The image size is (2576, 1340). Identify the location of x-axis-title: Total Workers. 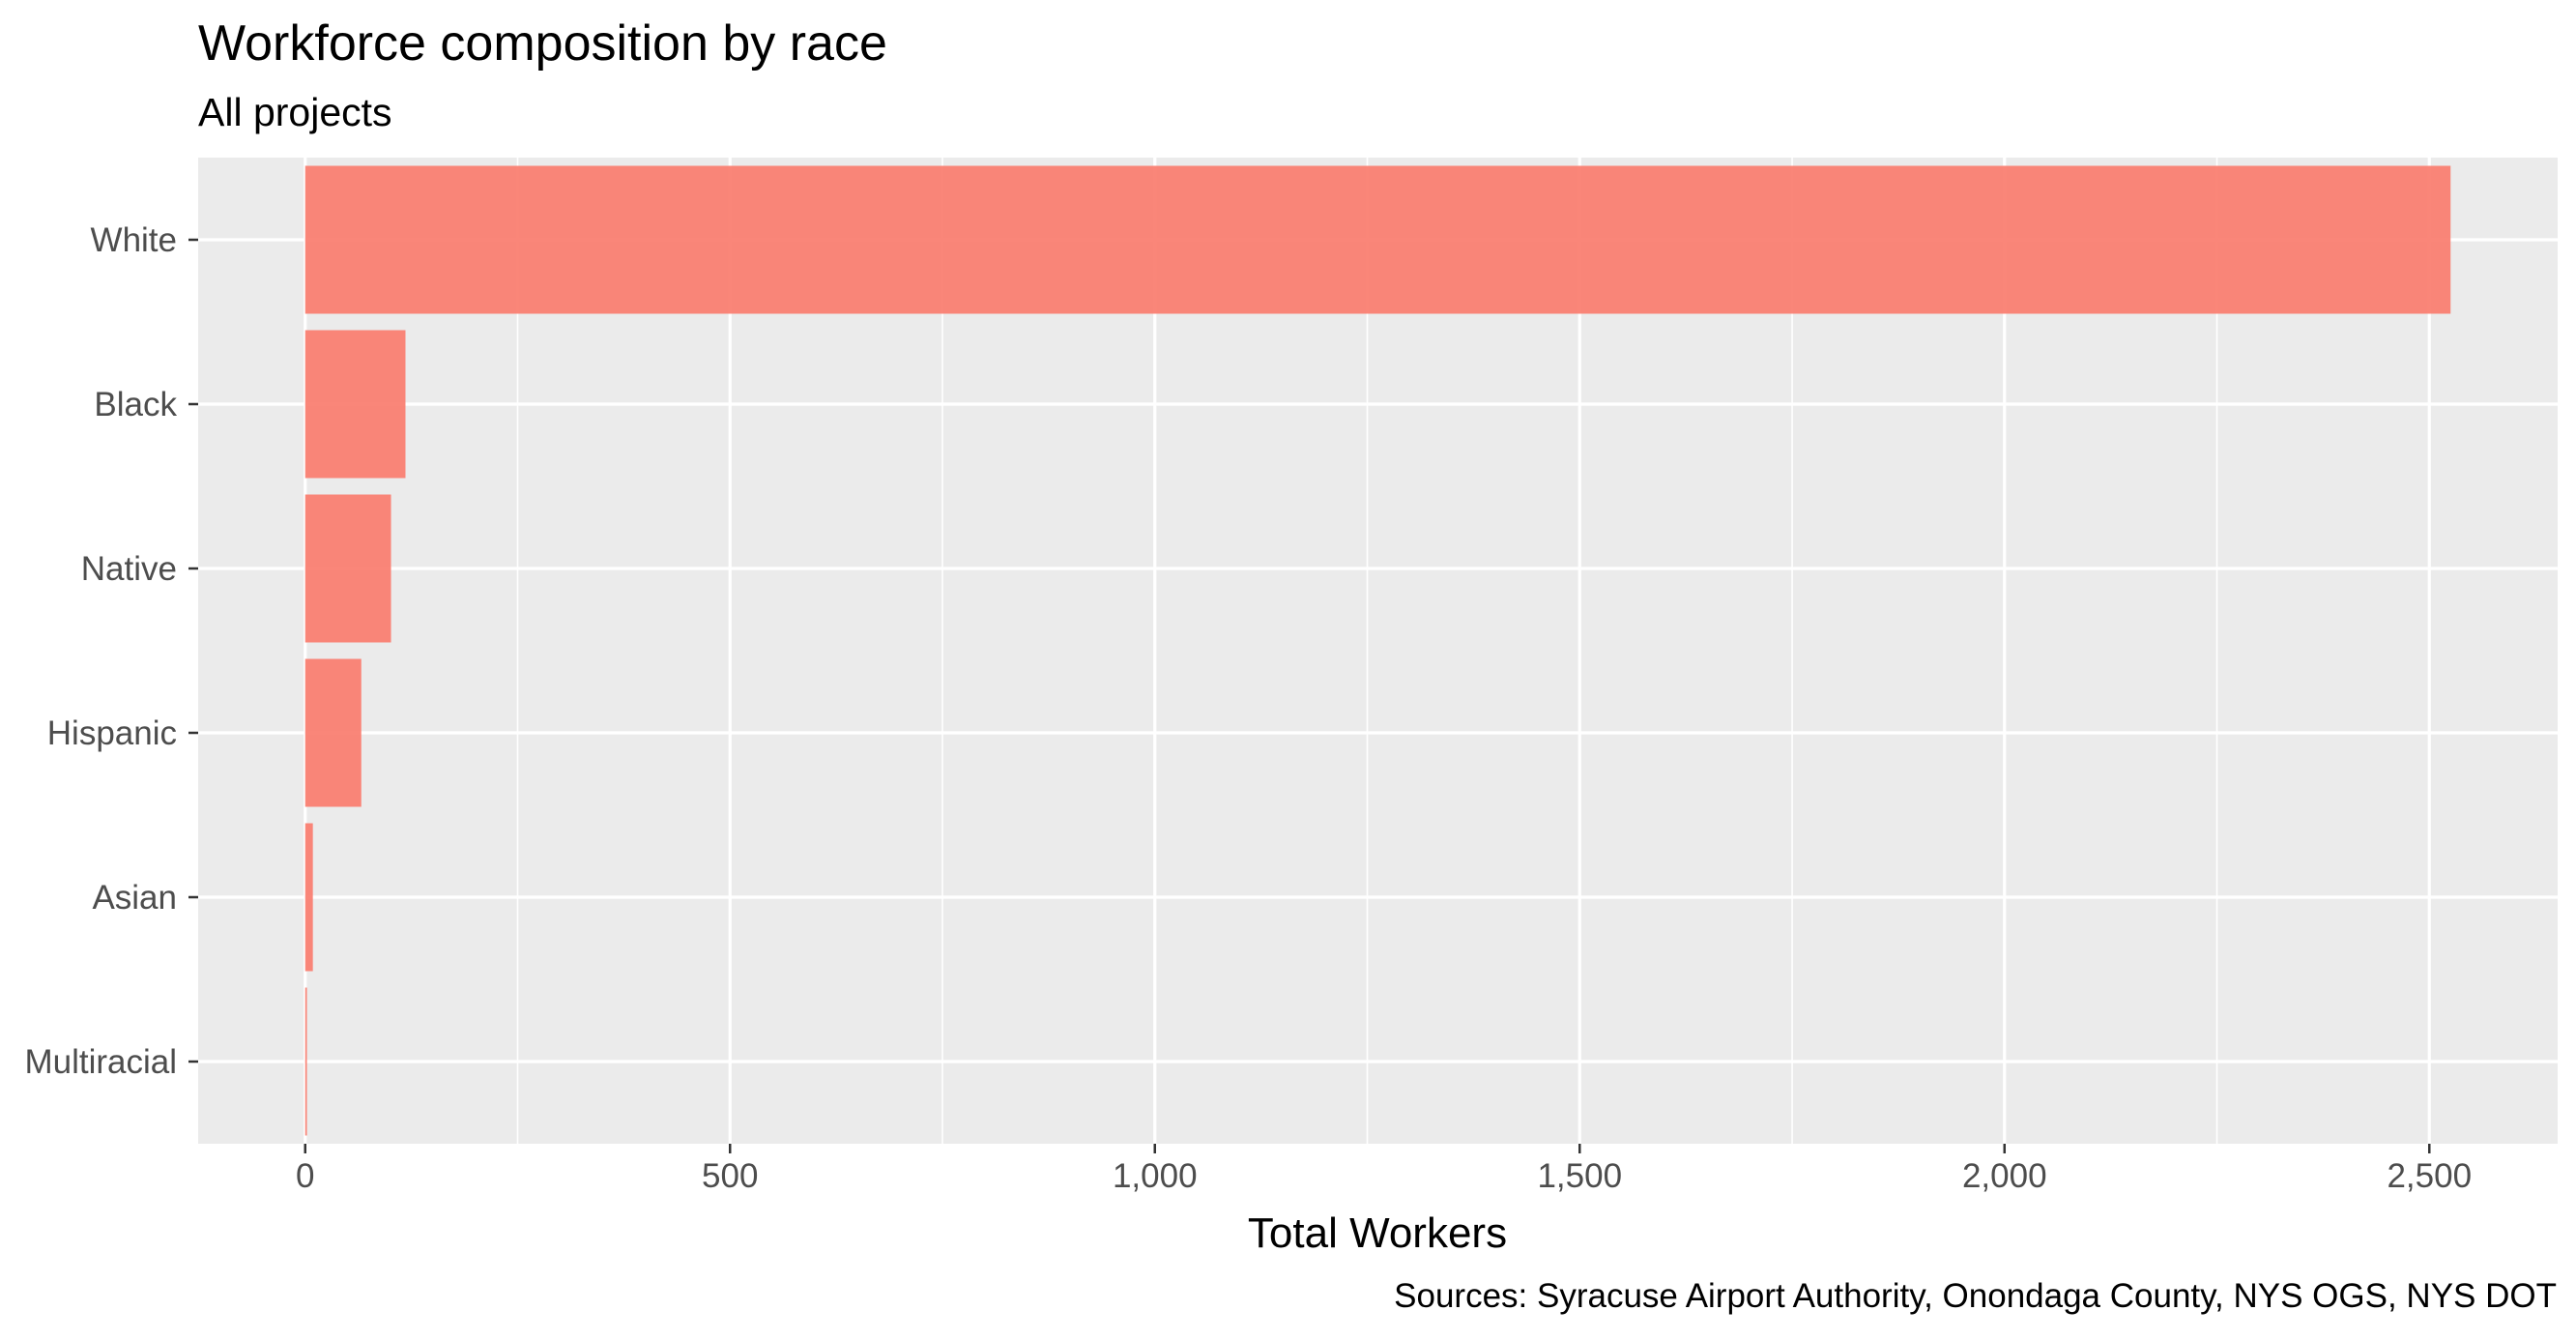
(1377, 1233).